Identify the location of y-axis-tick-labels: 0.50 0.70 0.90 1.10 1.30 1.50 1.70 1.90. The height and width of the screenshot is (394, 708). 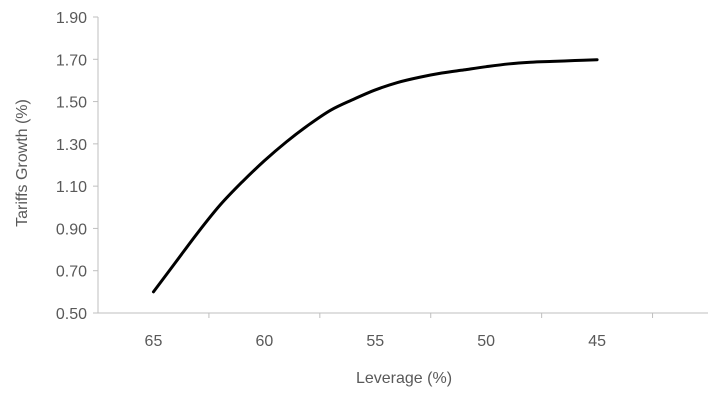
(71, 166).